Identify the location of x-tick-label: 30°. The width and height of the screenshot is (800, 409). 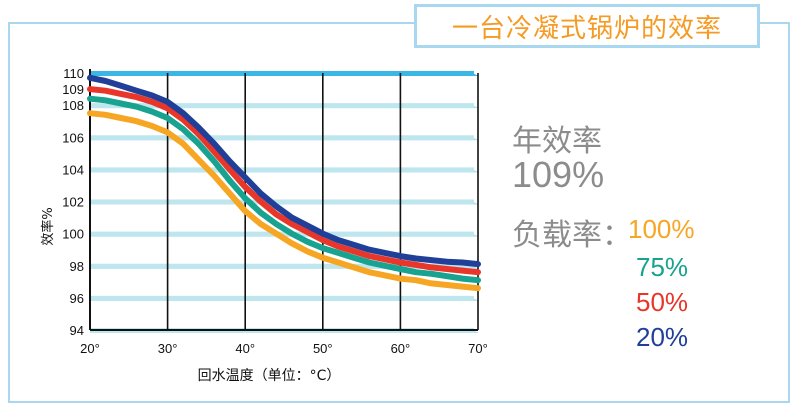
(168, 348).